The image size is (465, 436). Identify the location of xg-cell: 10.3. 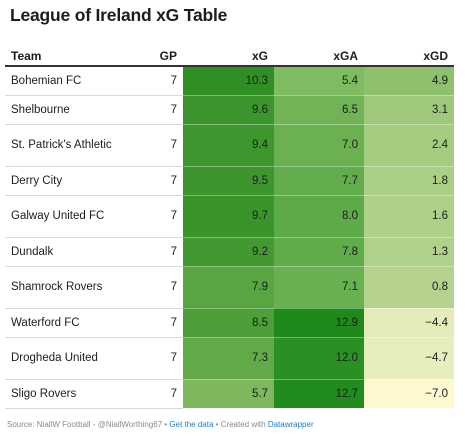
(228, 81).